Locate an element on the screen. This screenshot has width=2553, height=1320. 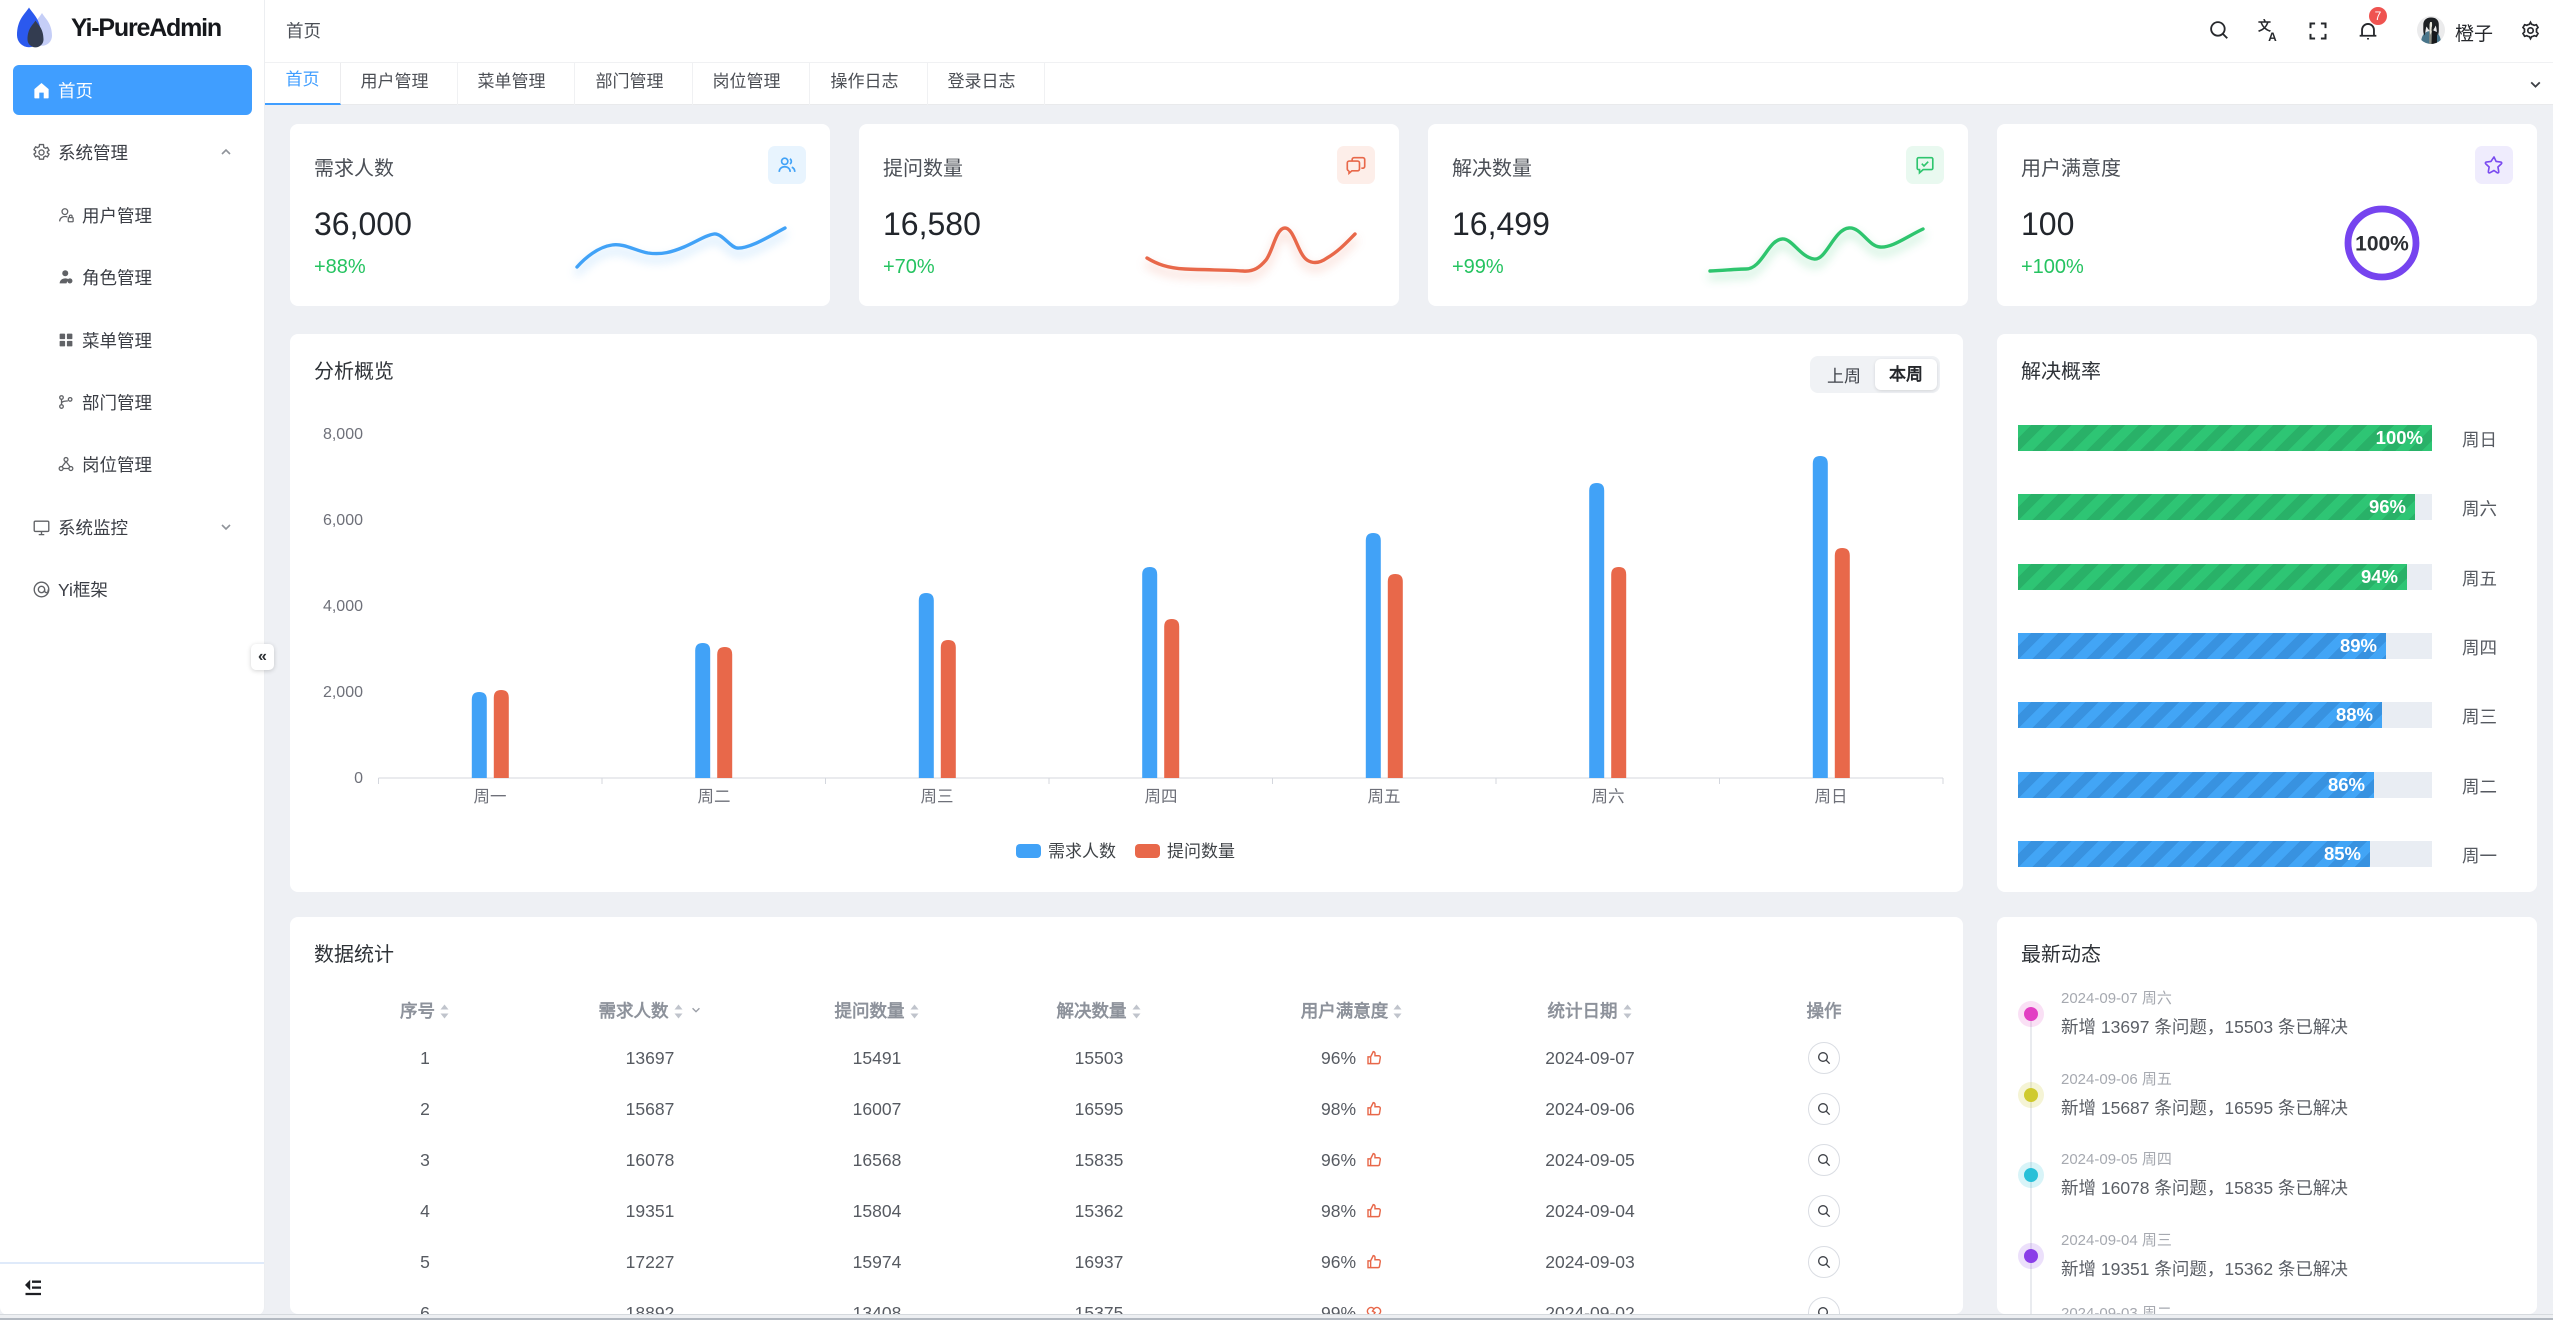
svg-text: 周日 is located at coordinates (1831, 797).